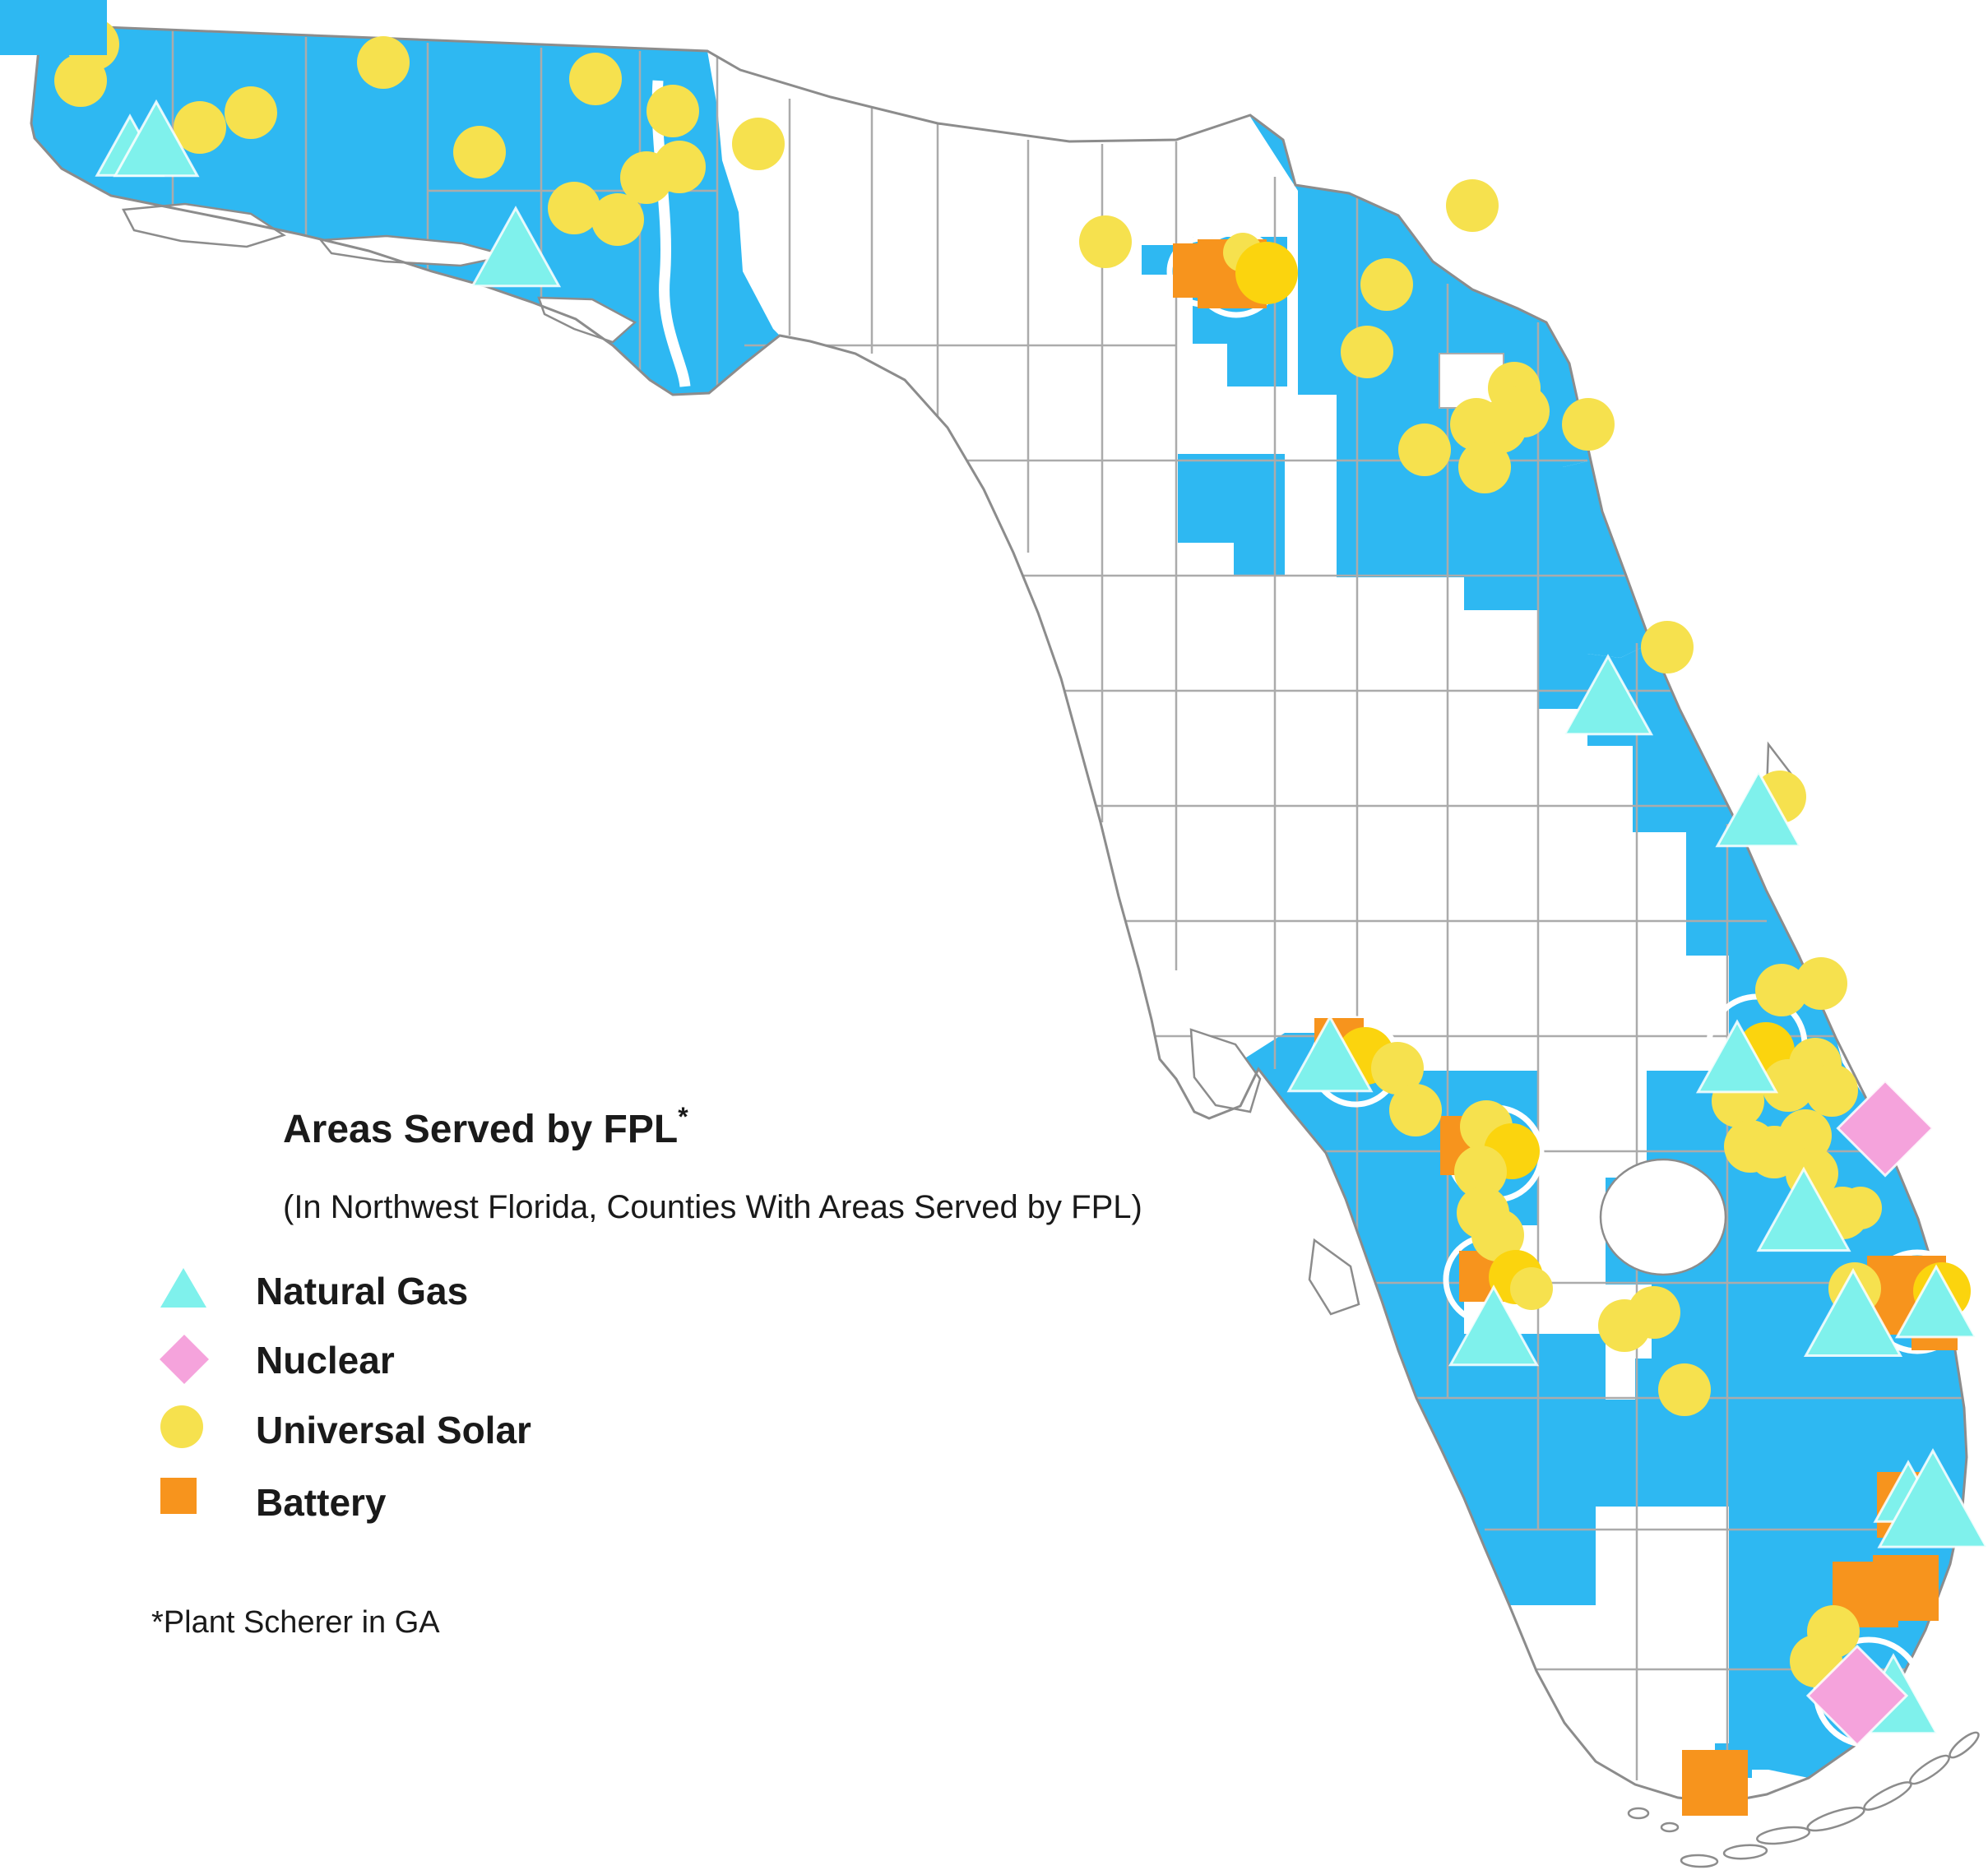  What do you see at coordinates (671, 233) in the screenshot?
I see `apalachicola-river` at bounding box center [671, 233].